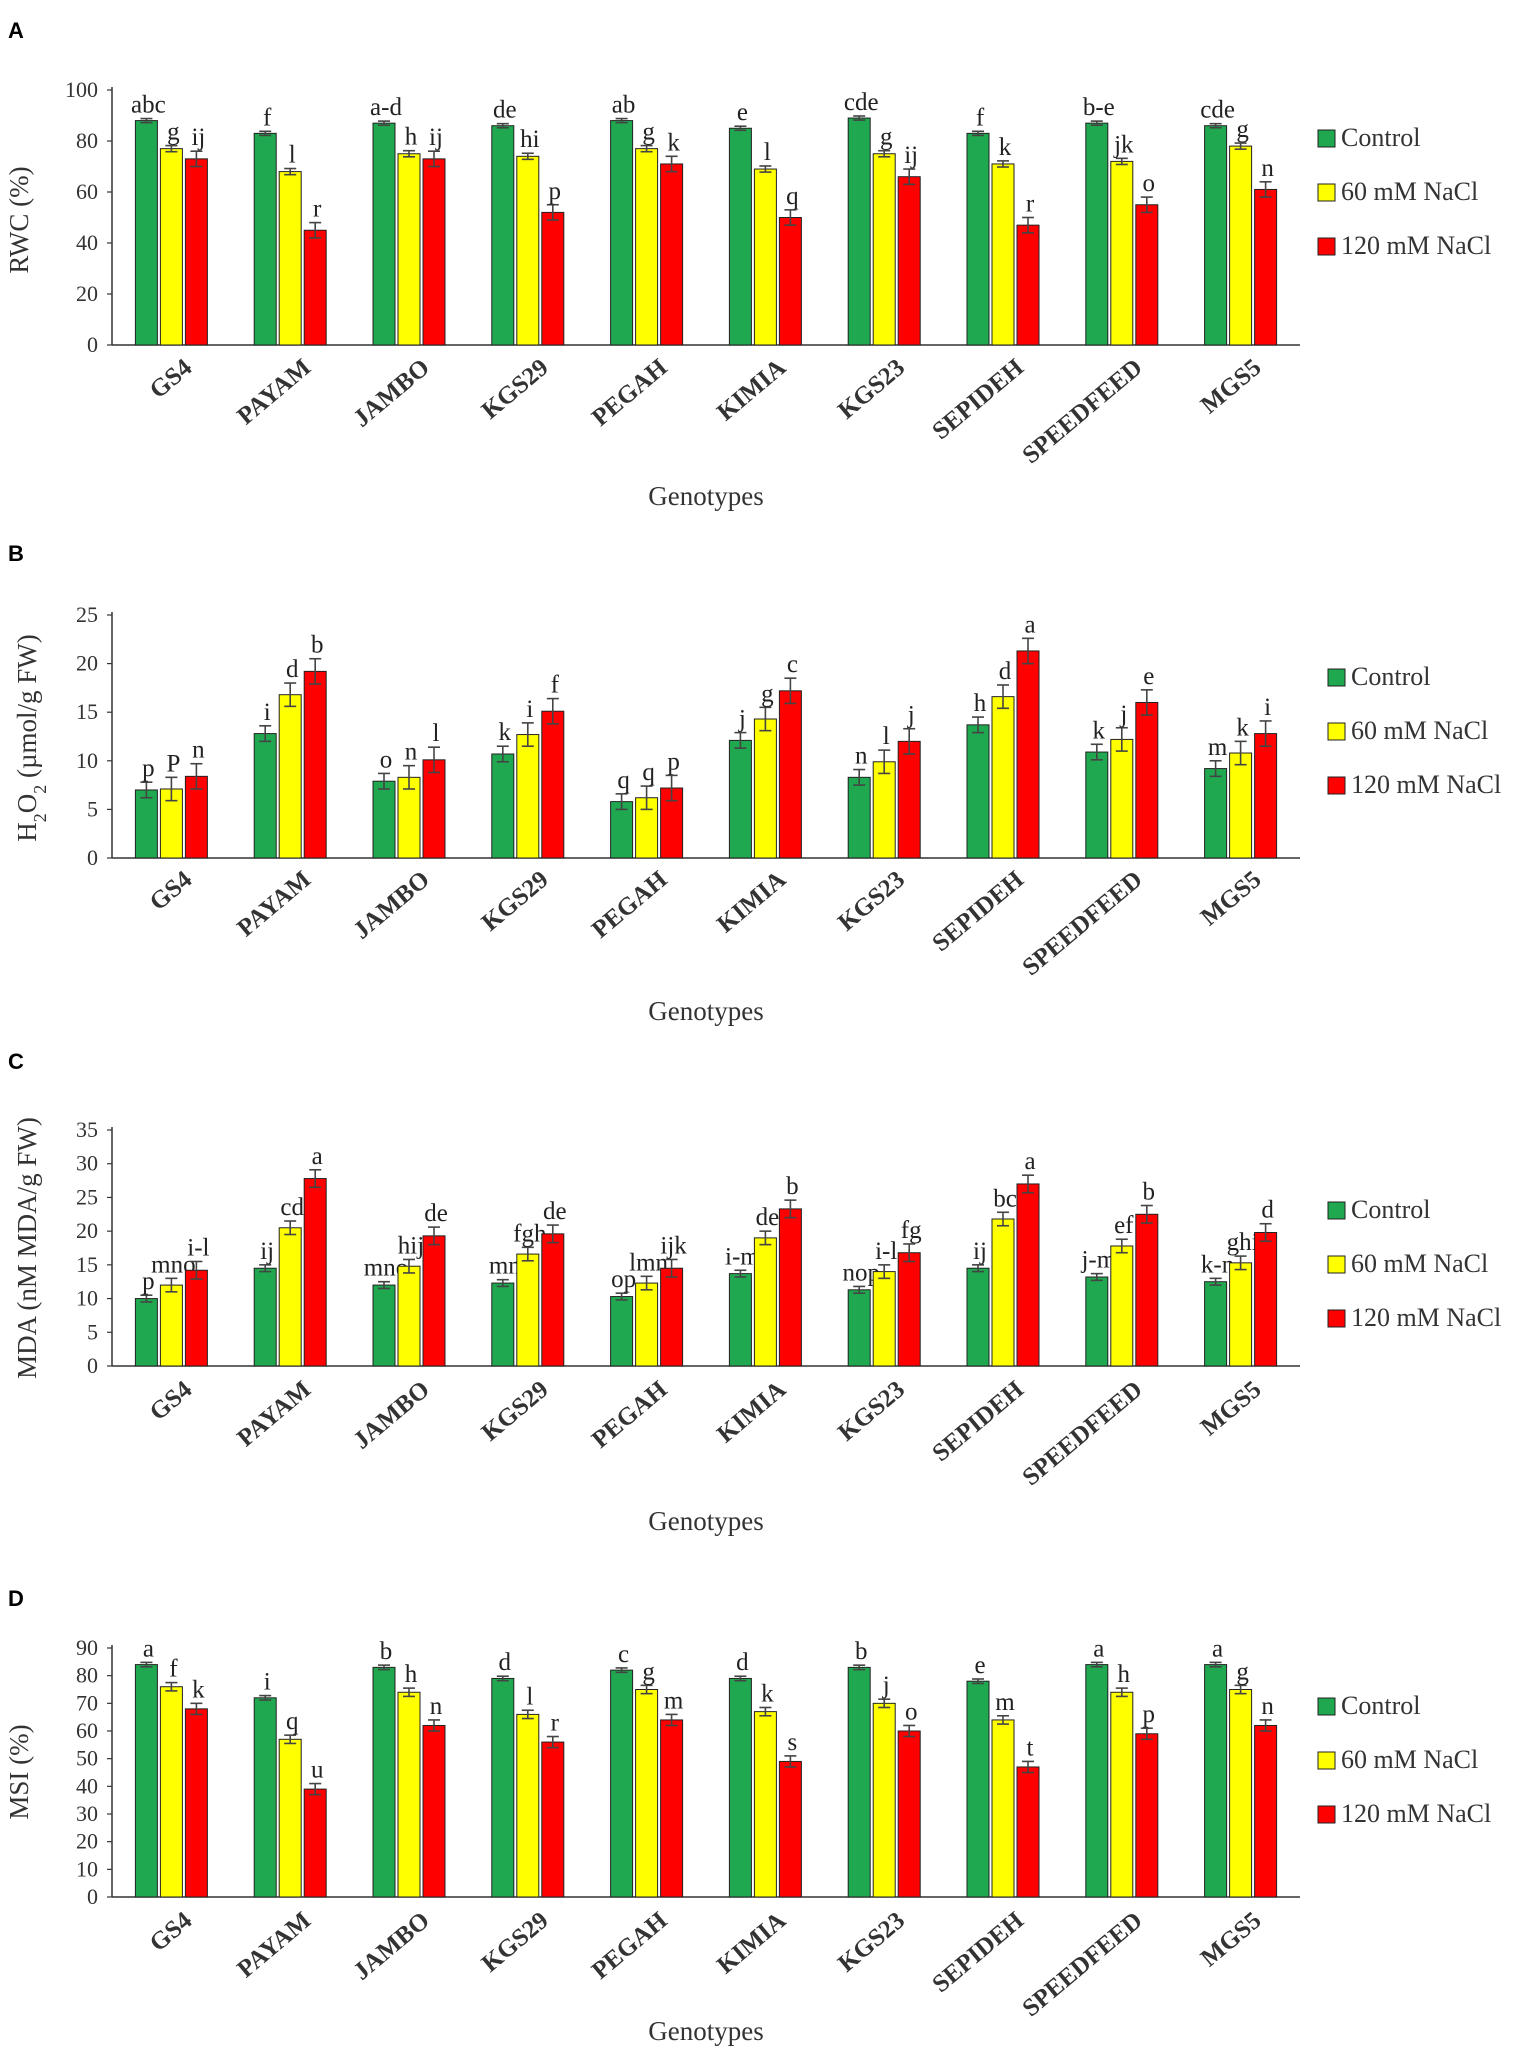  I want to click on y-tick-label: 30, so click(87, 1813).